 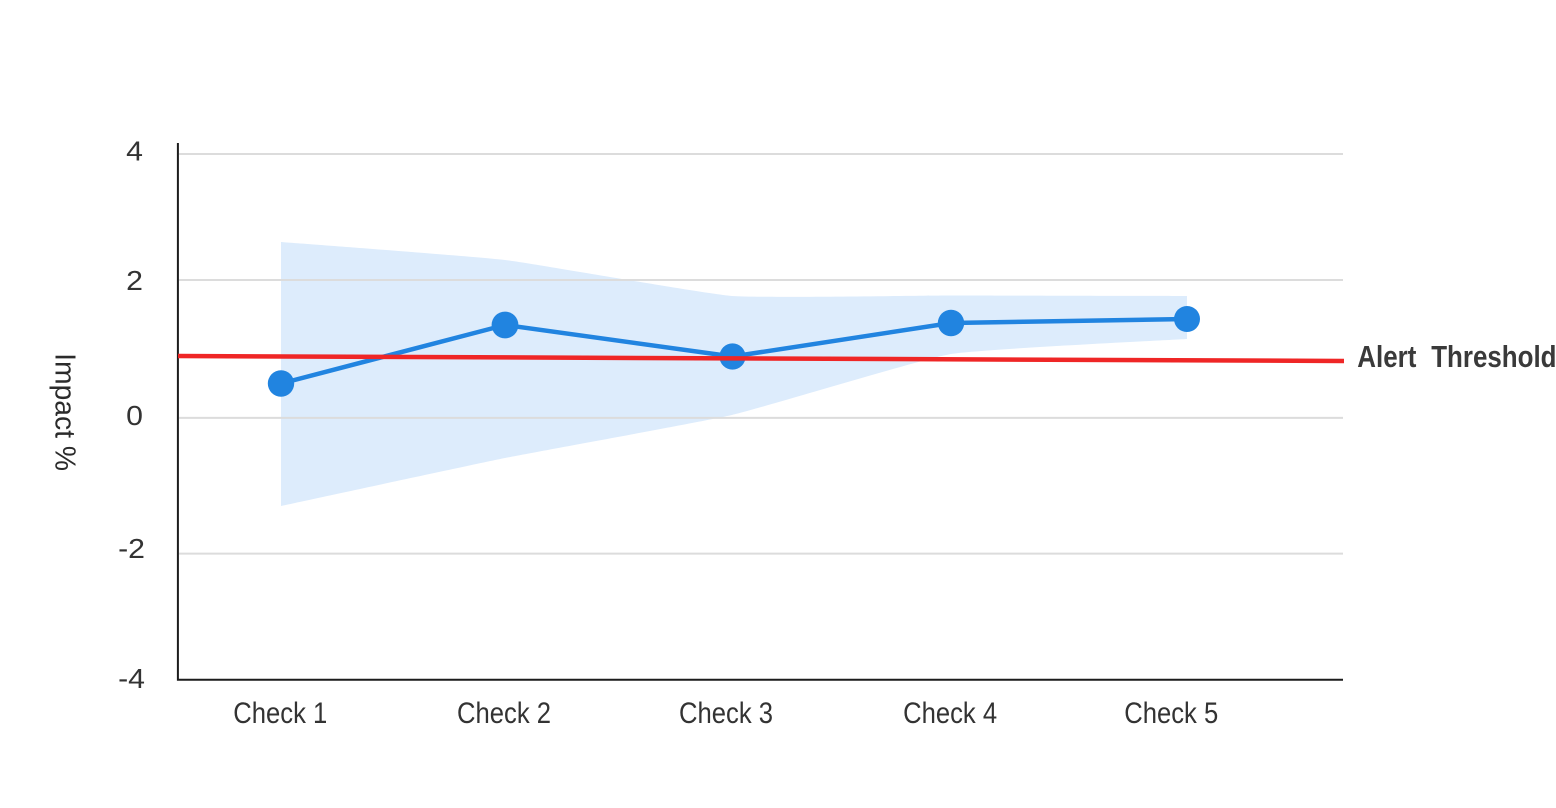 What do you see at coordinates (504, 712) in the screenshot?
I see `svg-text: Check 2` at bounding box center [504, 712].